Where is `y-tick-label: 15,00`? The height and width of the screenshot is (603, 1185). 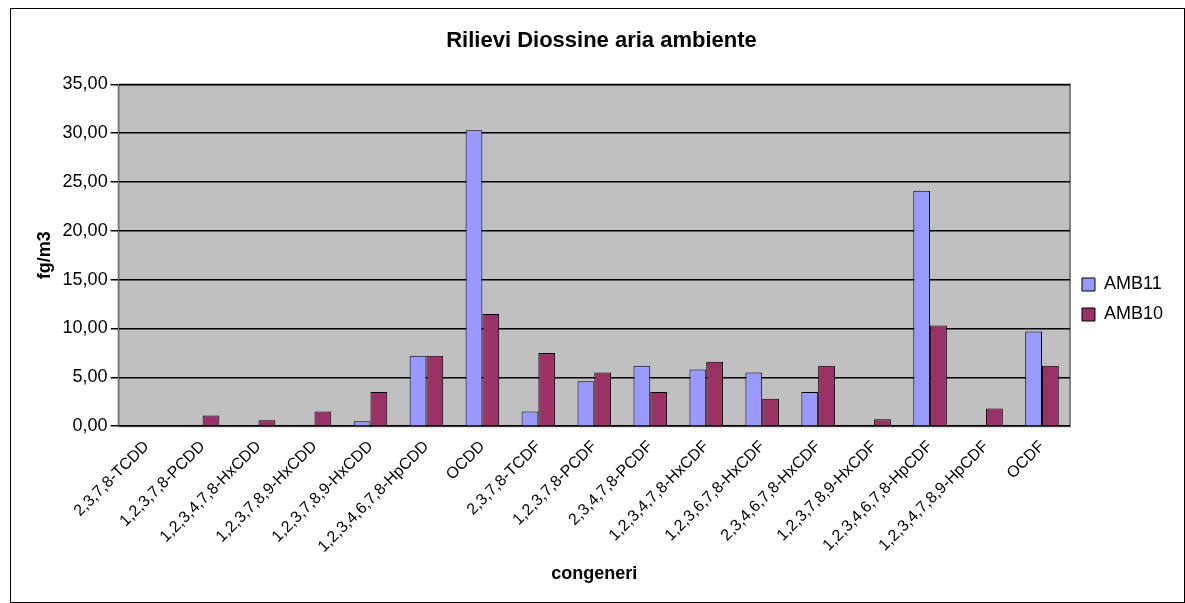
y-tick-label: 15,00 is located at coordinates (85, 278).